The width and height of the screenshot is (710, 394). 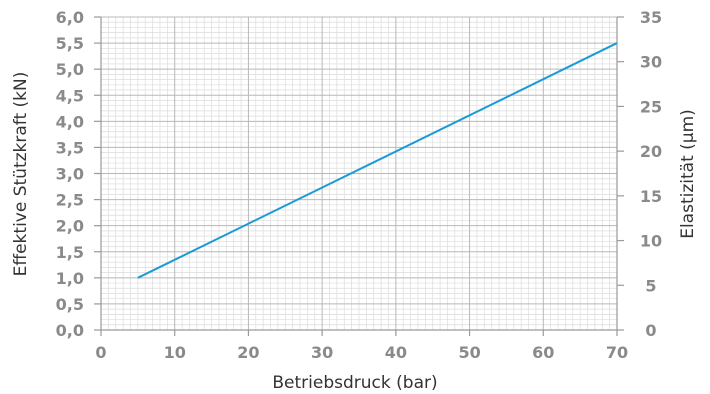 What do you see at coordinates (617, 352) in the screenshot?
I see `x-tick-label: 70` at bounding box center [617, 352].